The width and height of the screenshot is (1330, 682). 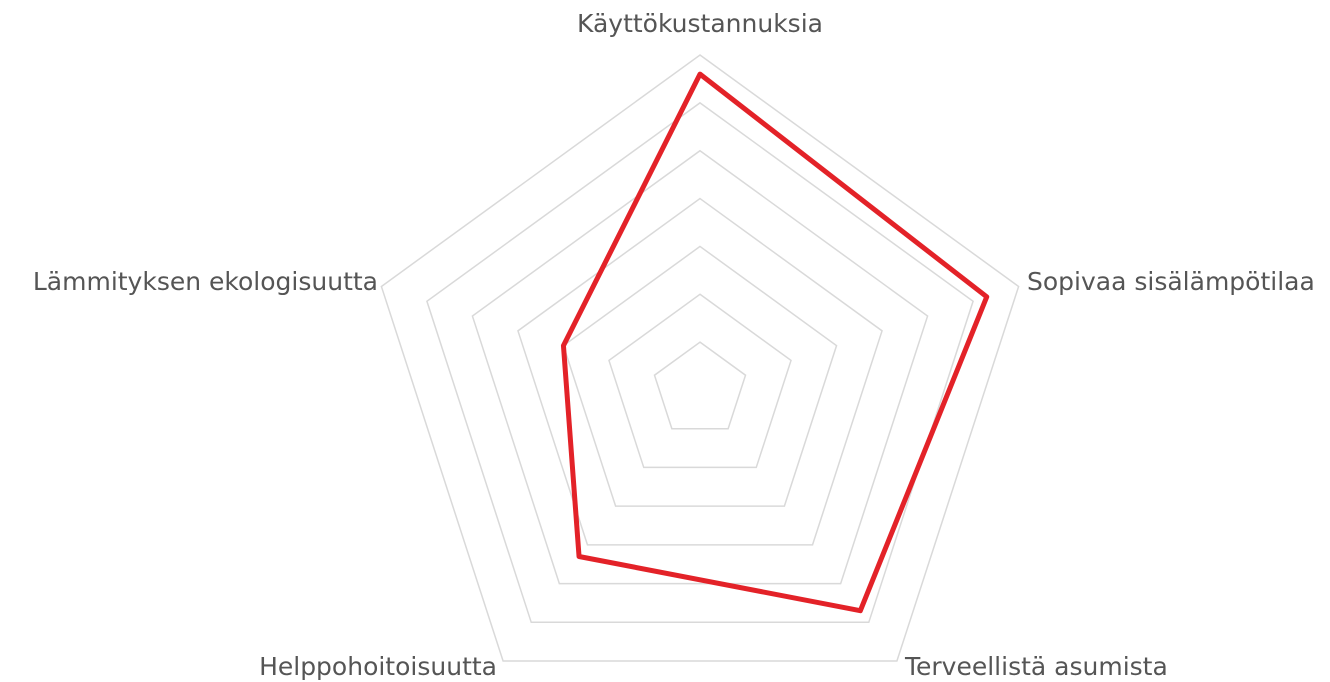 What do you see at coordinates (205, 281) in the screenshot?
I see `axis-label: Lämmityksen ekologisuutta` at bounding box center [205, 281].